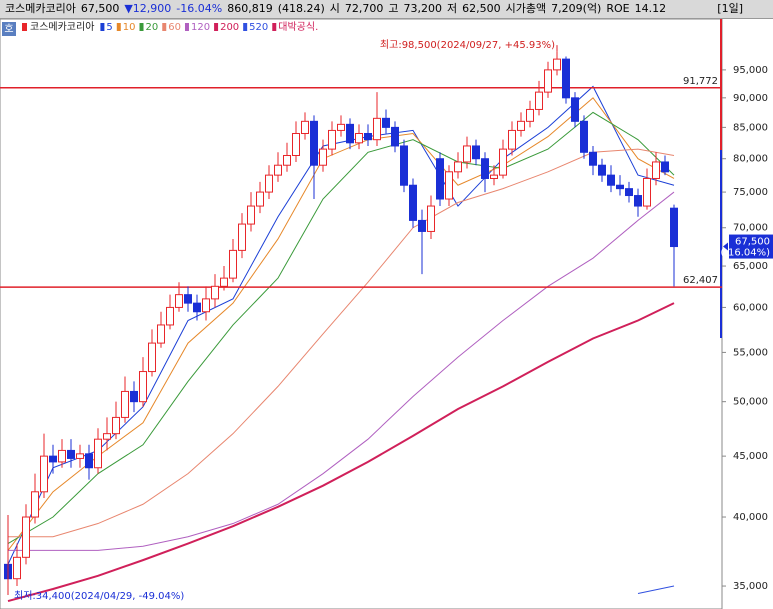 This screenshot has width=773, height=609. What do you see at coordinates (200, 27) in the screenshot?
I see `legend-label: 120` at bounding box center [200, 27].